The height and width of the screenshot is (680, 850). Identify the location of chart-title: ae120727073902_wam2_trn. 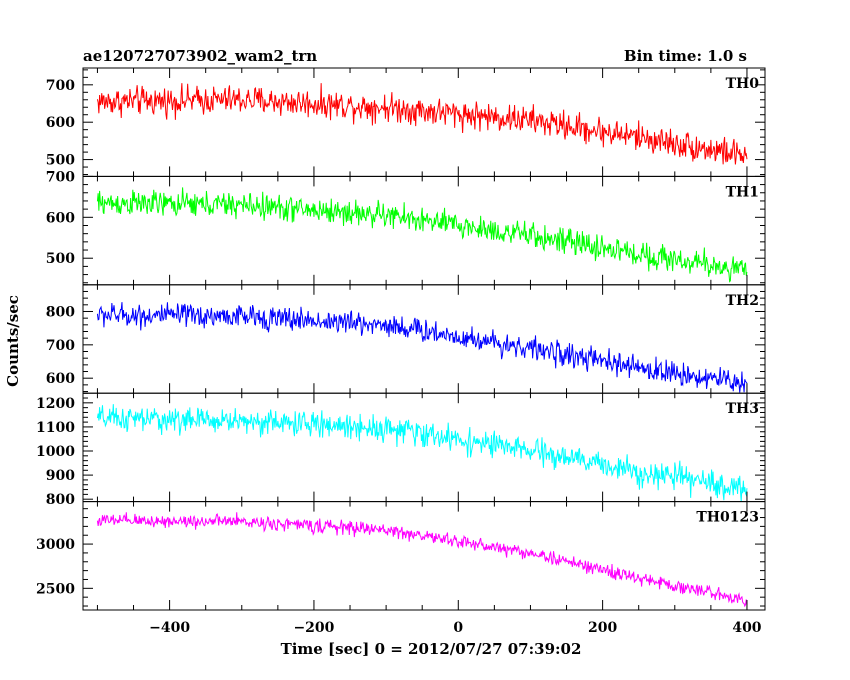
(200, 56).